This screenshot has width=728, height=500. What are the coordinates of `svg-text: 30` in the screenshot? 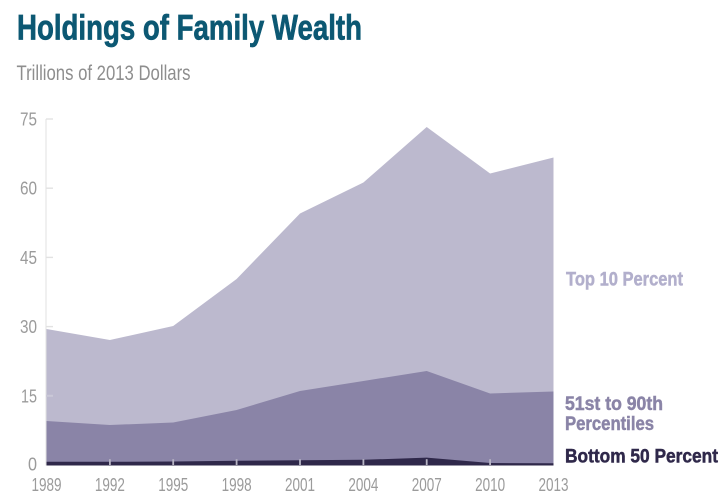 It's located at (28, 327).